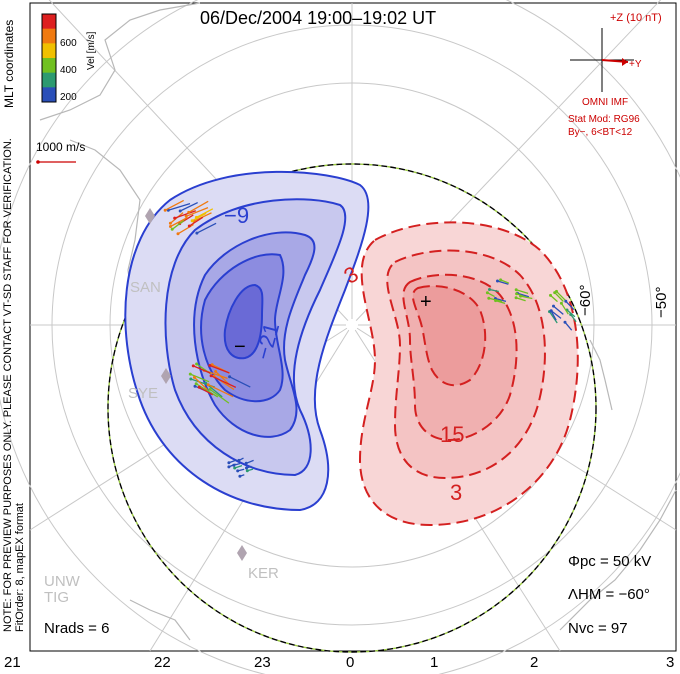 The image size is (680, 674). What do you see at coordinates (534, 662) in the screenshot?
I see `mlt-tick-2: 2` at bounding box center [534, 662].